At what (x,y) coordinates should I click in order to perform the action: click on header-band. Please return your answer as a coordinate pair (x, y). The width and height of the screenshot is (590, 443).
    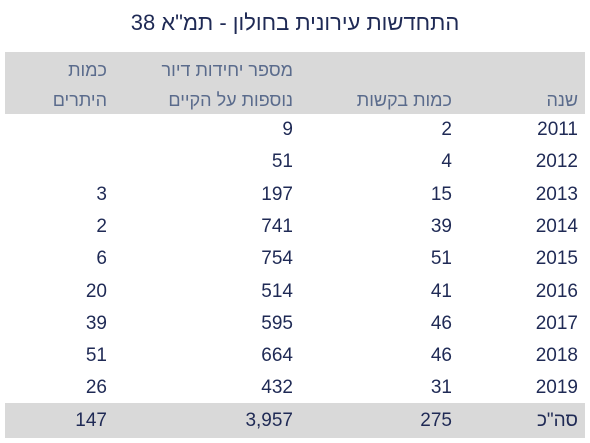
    Looking at the image, I should click on (295, 83).